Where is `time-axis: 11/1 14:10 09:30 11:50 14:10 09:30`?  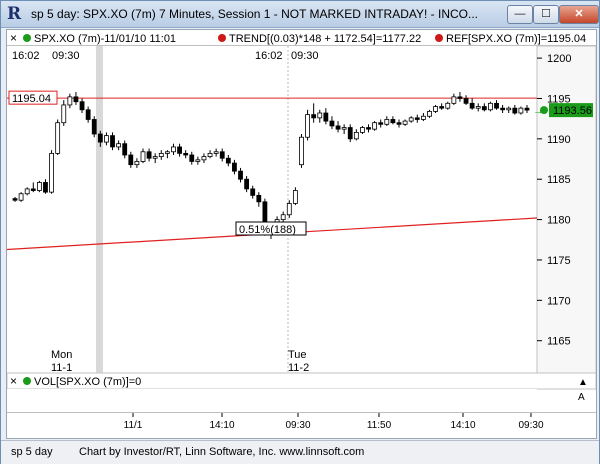
time-axis: 11/1 14:10 09:30 11:50 14:10 09:30 is located at coordinates (334, 422).